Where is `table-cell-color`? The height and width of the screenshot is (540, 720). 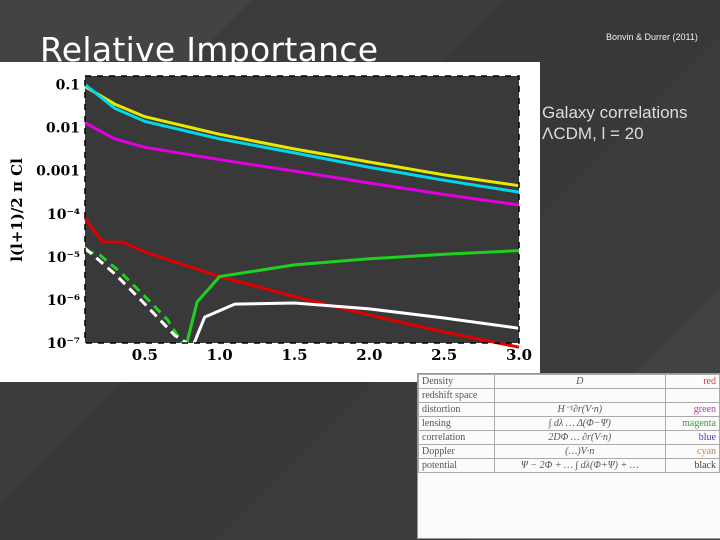
table-cell-color is located at coordinates (692, 395).